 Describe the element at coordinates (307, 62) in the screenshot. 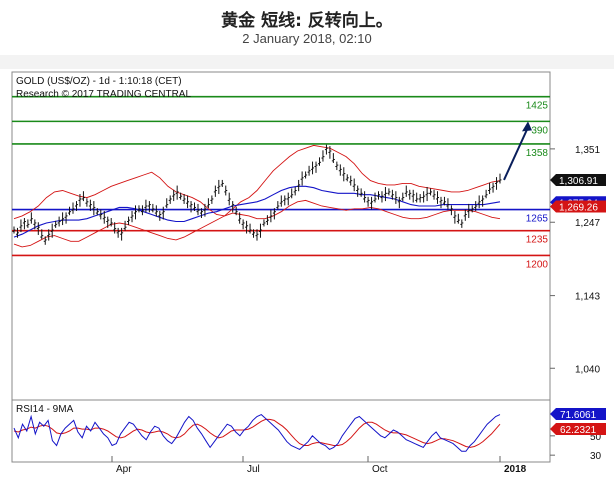

I see `header-band` at that location.